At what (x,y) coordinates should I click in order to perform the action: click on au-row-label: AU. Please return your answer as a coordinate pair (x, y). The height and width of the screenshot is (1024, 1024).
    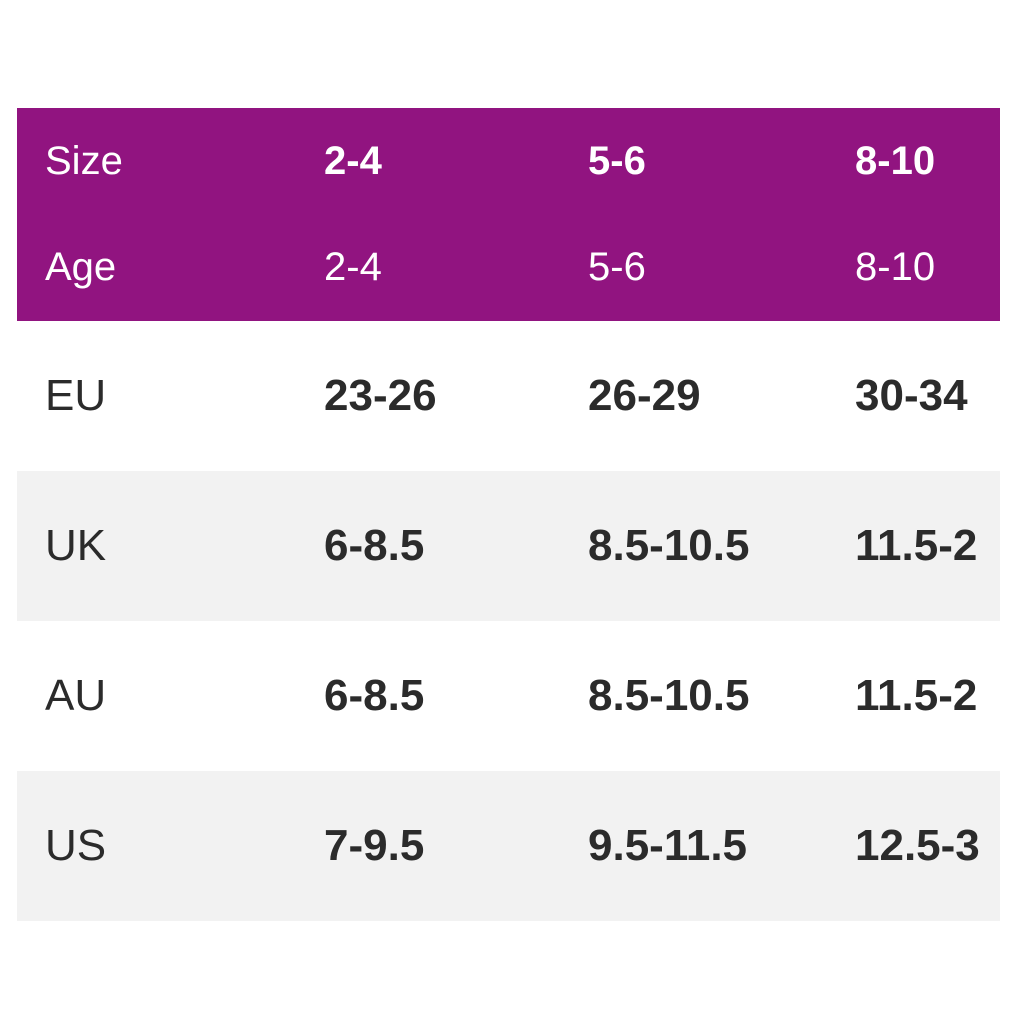
    Looking at the image, I should click on (76, 695).